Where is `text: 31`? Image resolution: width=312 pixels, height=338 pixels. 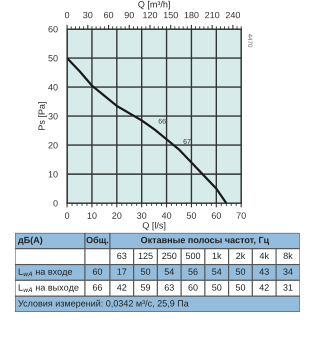 text: 31 is located at coordinates (288, 287).